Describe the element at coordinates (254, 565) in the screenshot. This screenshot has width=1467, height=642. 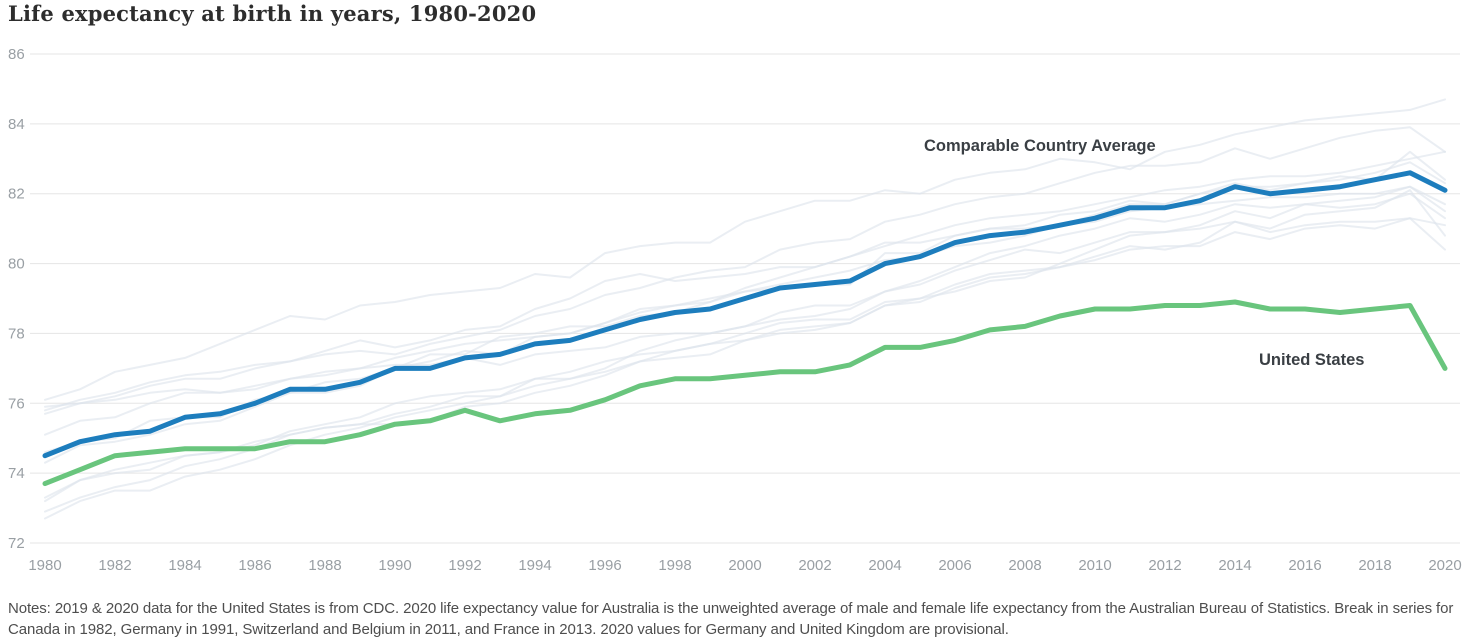
I see `x-axis-tick-label: 1986` at that location.